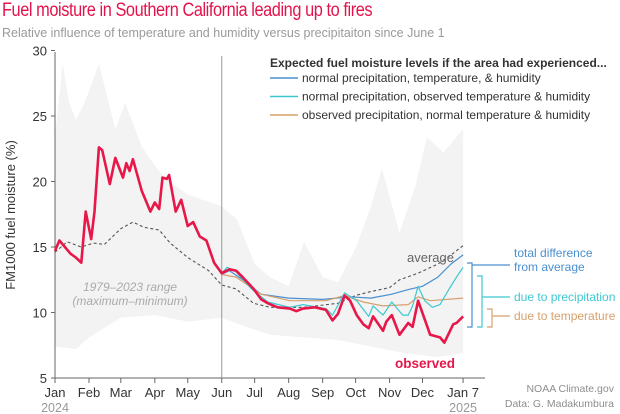 The height and width of the screenshot is (414, 620). I want to click on x-tick-label: May, so click(187, 392).